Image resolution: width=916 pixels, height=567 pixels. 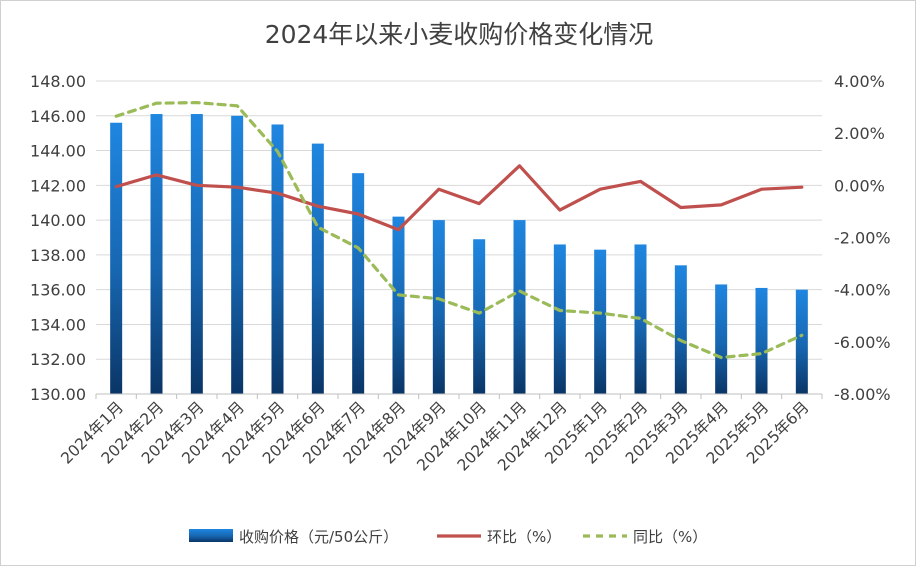 I want to click on y-left-tick-label: 132.00, so click(x=58, y=359).